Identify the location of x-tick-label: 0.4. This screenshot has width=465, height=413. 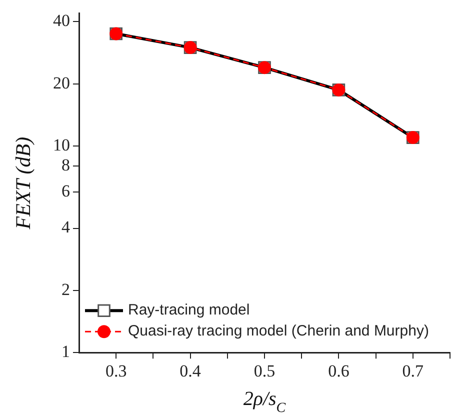
(191, 370).